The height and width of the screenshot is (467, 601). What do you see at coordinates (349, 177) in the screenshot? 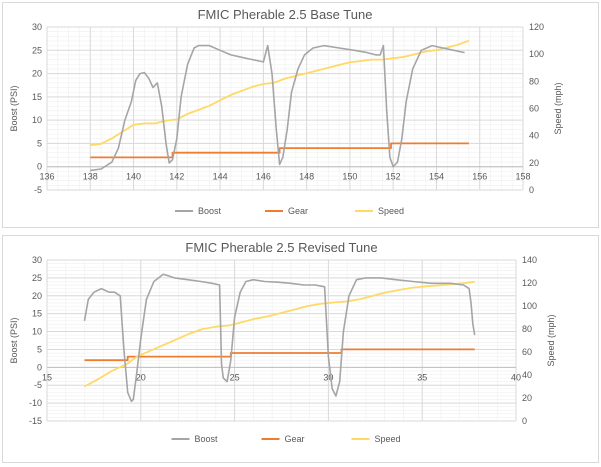
I see `x-tick-label: 150` at bounding box center [349, 177].